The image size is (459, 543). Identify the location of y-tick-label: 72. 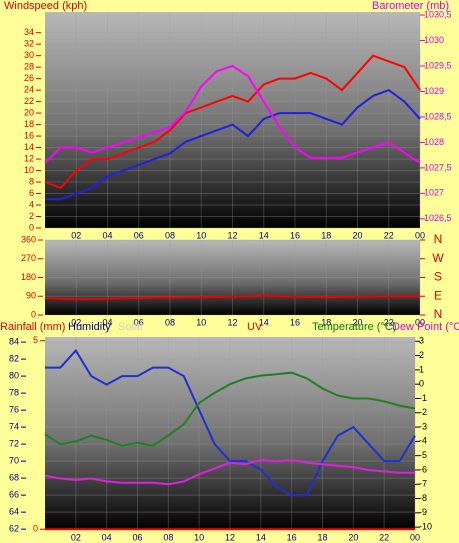
(14, 444).